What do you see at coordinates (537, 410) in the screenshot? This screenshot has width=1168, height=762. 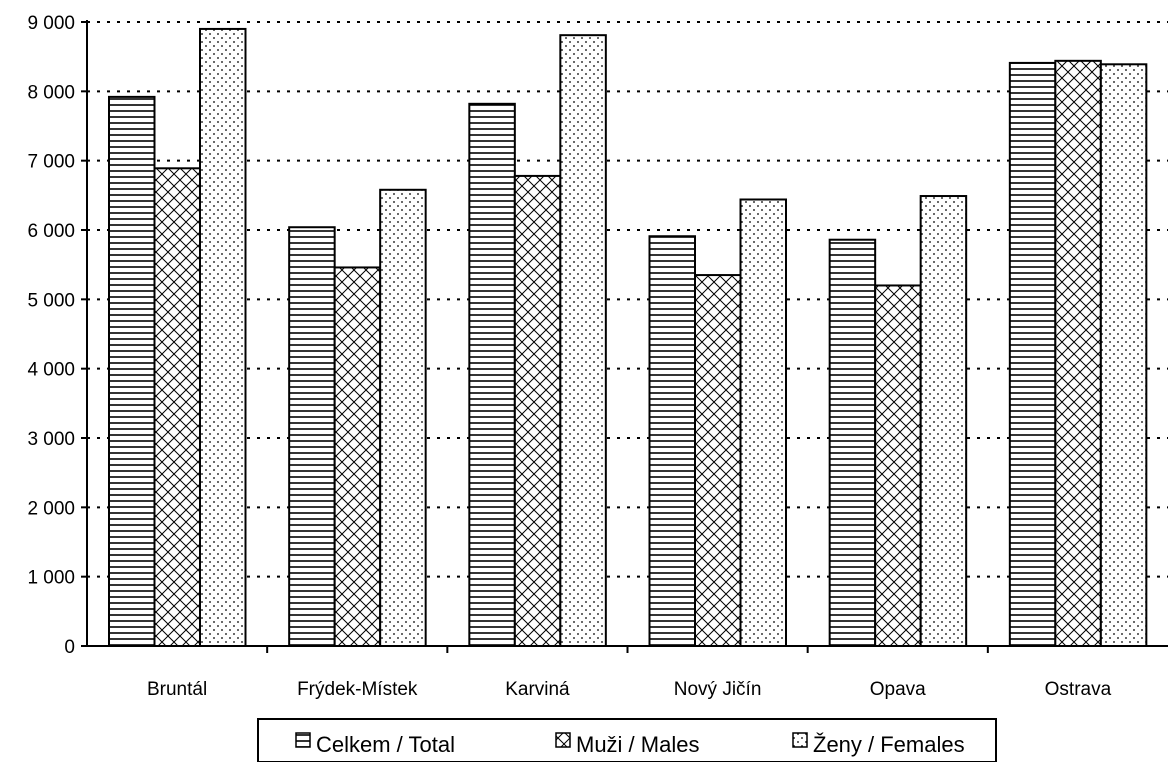 I see `bar-muži-3` at bounding box center [537, 410].